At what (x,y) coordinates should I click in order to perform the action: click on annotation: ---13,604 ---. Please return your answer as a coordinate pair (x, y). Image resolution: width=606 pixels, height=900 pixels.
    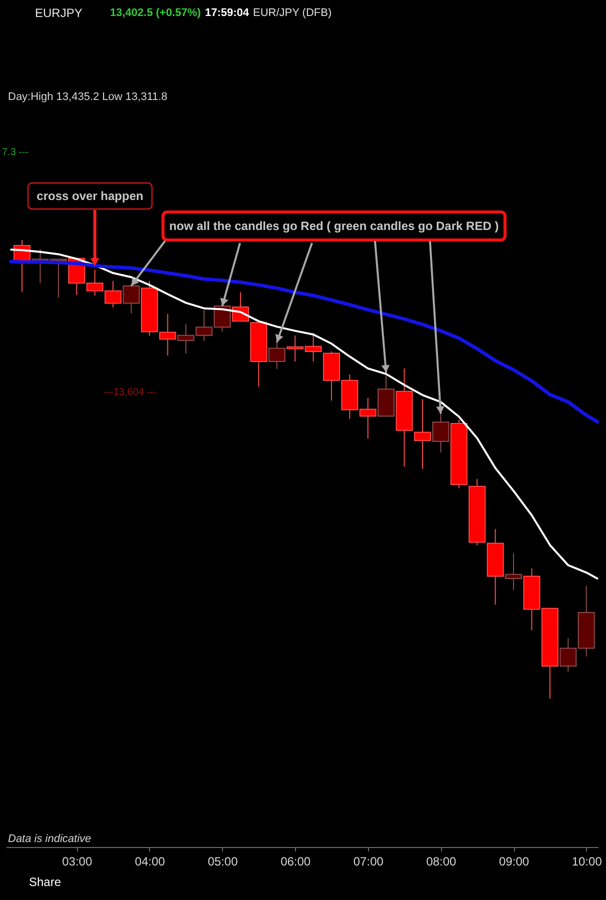
    Looking at the image, I should click on (130, 392).